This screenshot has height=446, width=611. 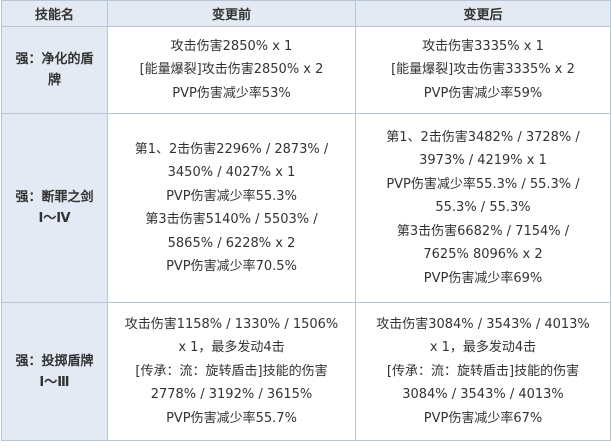 What do you see at coordinates (231, 348) in the screenshot?
I see `before-line: x 1，最多发动4击` at bounding box center [231, 348].